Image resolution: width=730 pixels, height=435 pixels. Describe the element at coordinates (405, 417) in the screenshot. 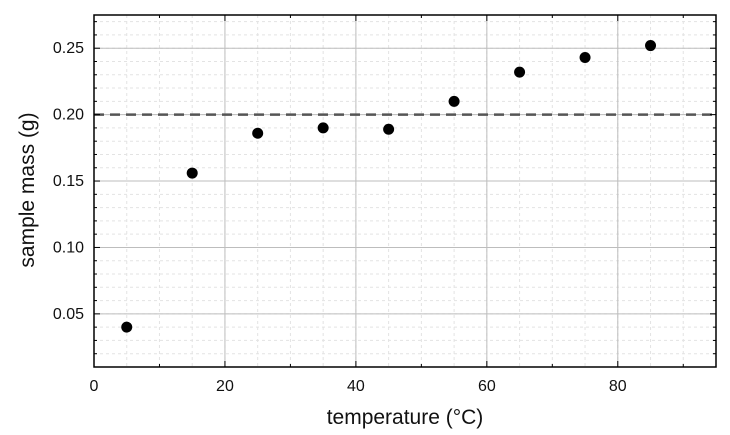

I see `x-axis-label: temperature (°C)` at that location.